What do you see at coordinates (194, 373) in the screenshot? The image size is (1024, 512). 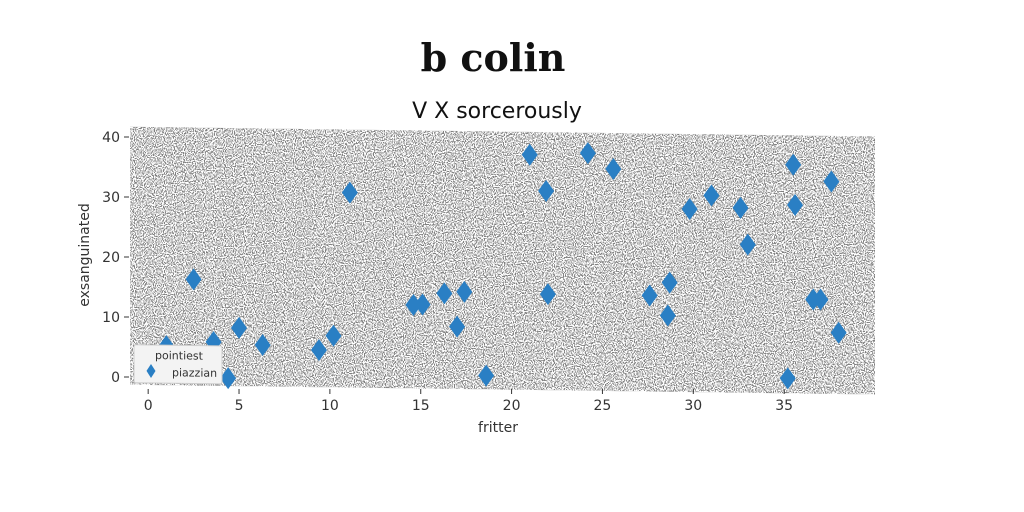 I see `legend-label-piazzian: piazzian` at bounding box center [194, 373].